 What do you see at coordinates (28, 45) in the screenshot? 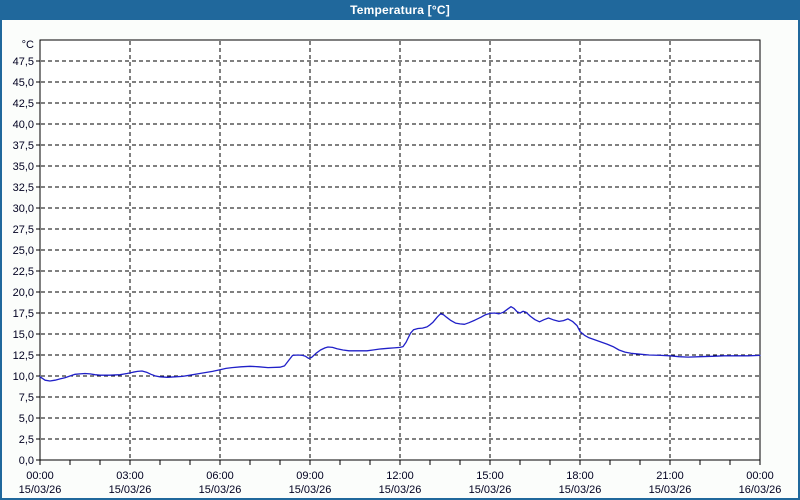
I see `y-axis-unit-label: °C` at bounding box center [28, 45].